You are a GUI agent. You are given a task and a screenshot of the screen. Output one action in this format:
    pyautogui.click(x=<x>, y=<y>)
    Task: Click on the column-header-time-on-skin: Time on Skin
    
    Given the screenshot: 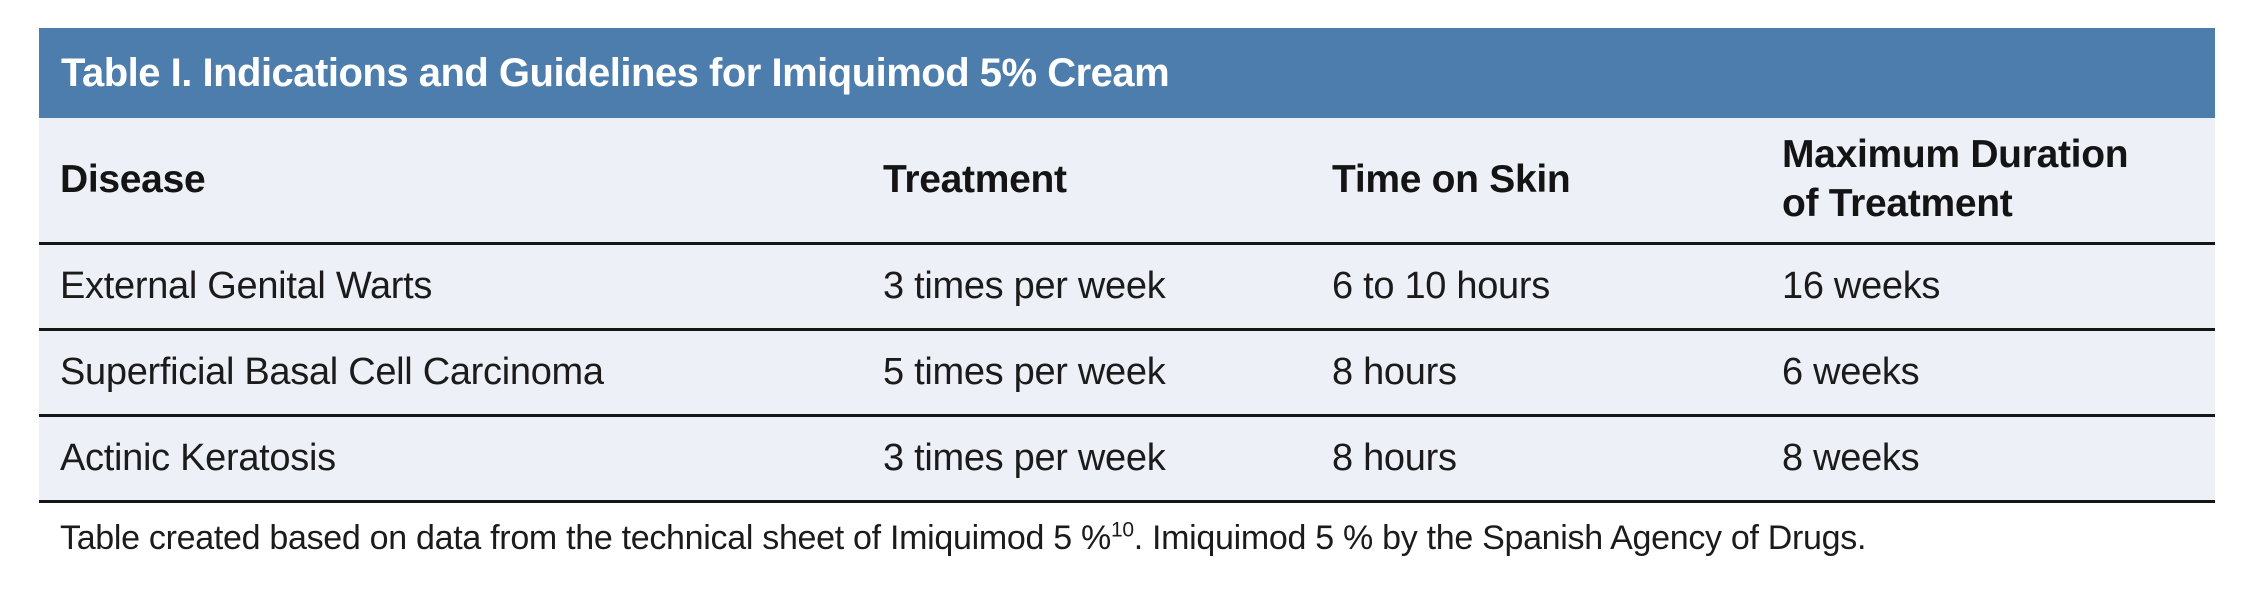 What is the action you would take?
    pyautogui.click(x=1557, y=181)
    